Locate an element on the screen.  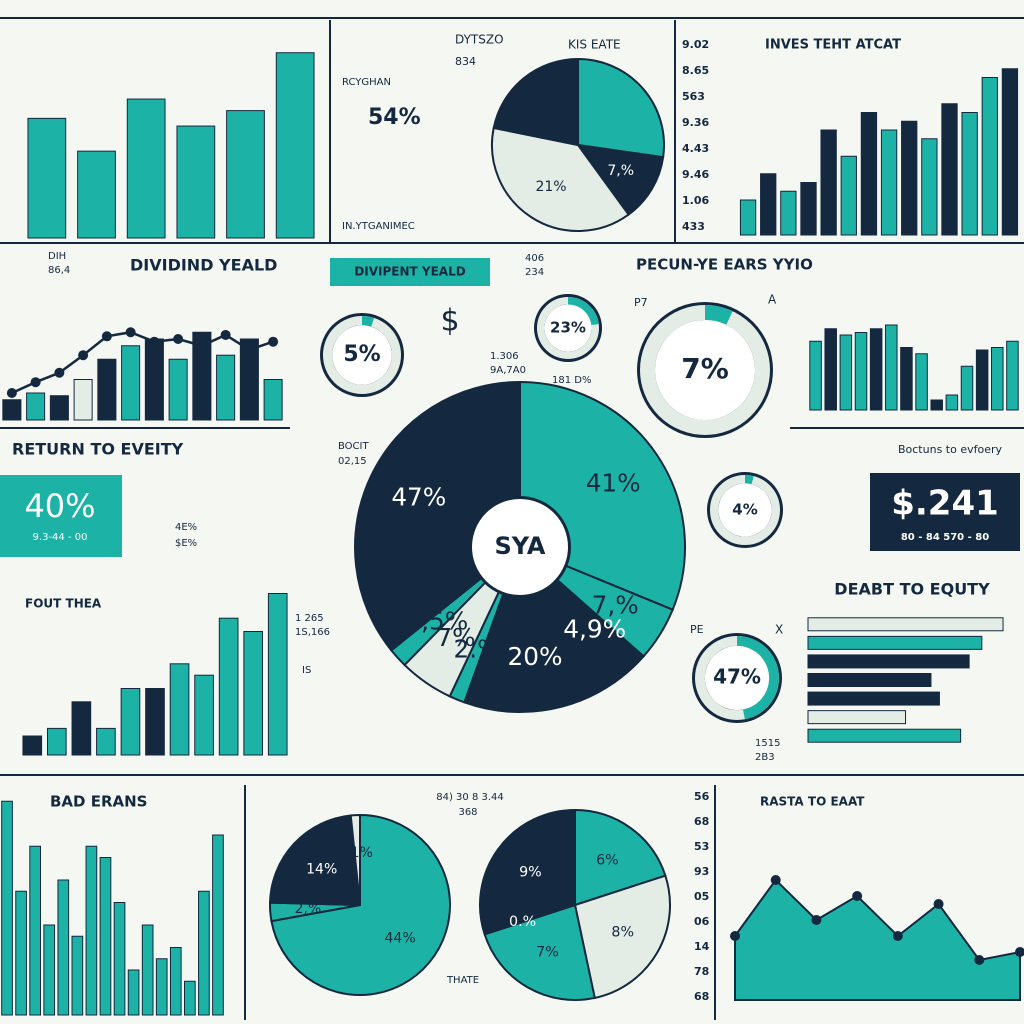
annotation: 02,15 is located at coordinates (352, 461).